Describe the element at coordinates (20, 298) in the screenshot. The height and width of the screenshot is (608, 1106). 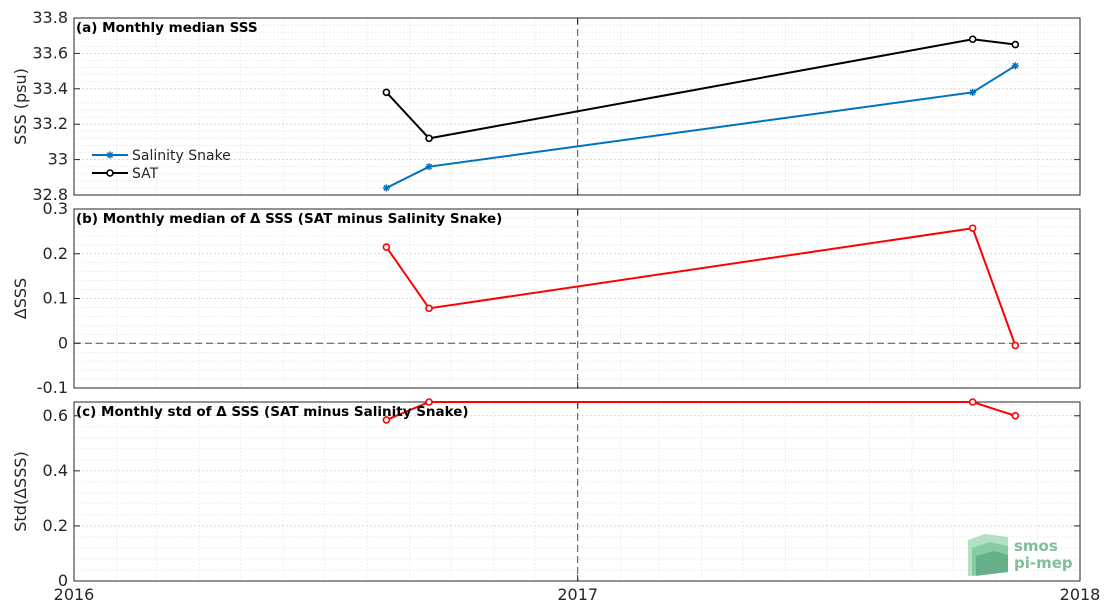
I see `y-axis-label: ΔSSS` at that location.